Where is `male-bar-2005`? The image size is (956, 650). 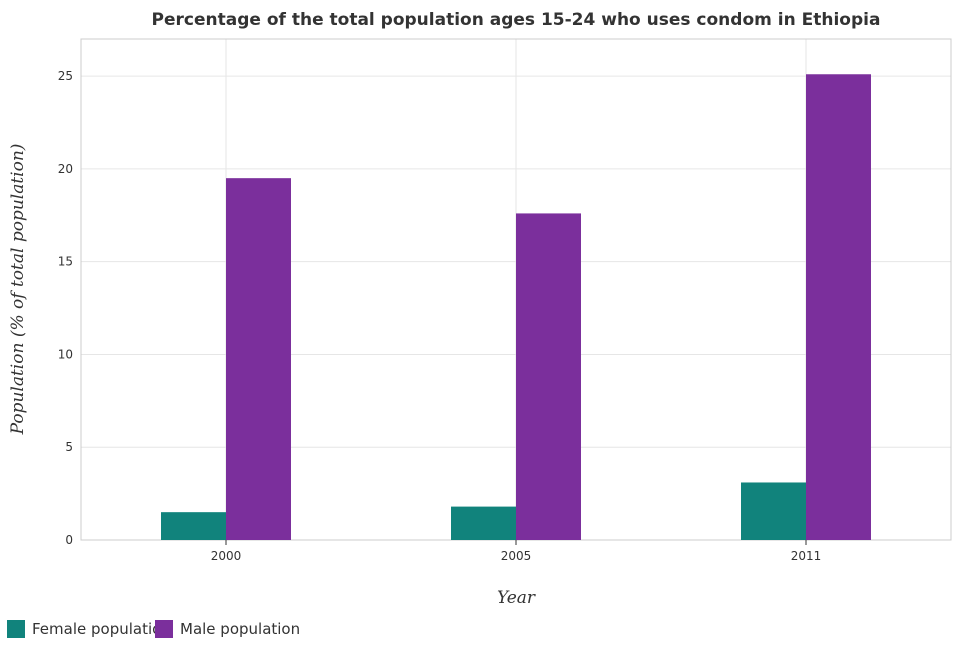 male-bar-2005 is located at coordinates (548, 376).